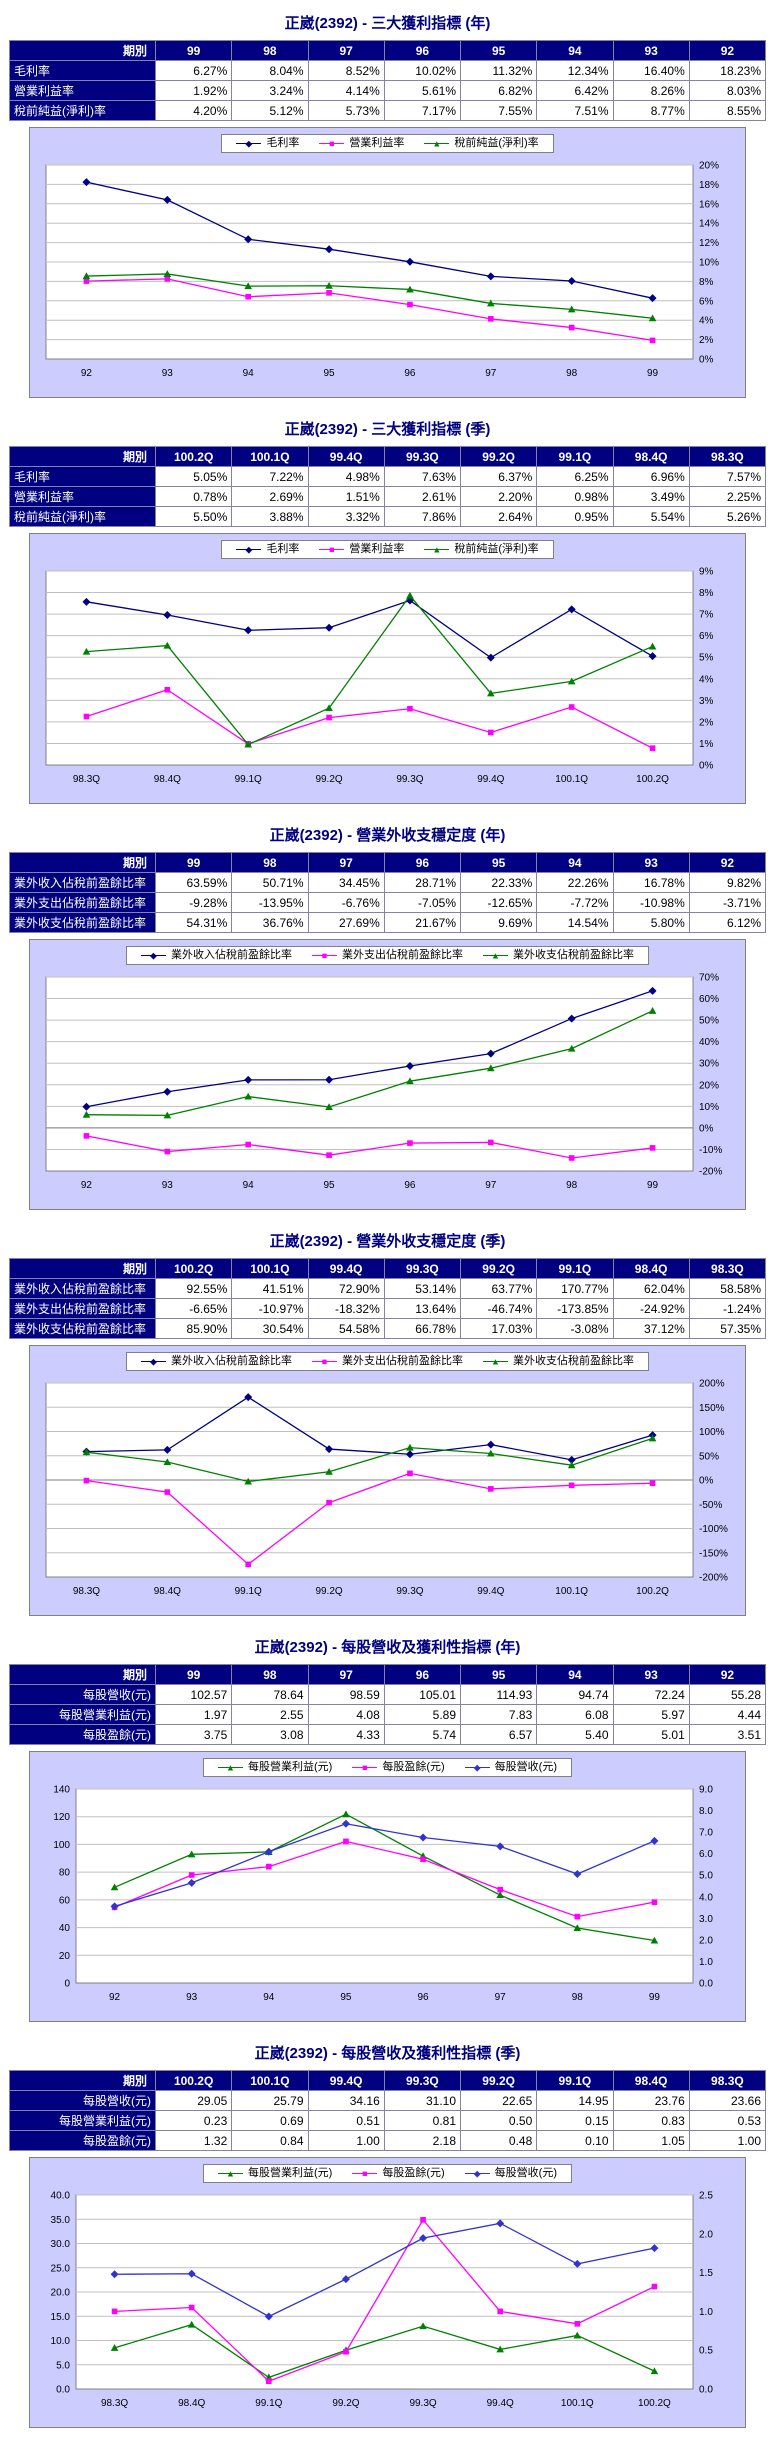  What do you see at coordinates (167, 779) in the screenshot?
I see `x-axis-label: 98.4Q` at bounding box center [167, 779].